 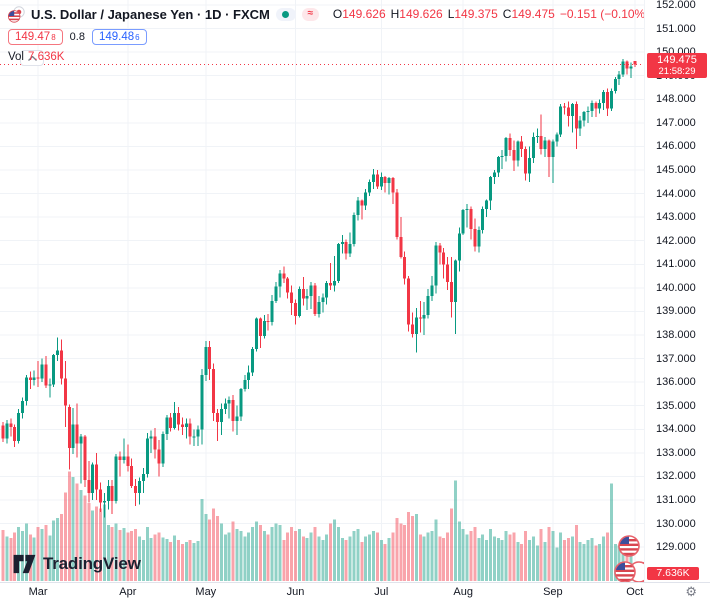 I want to click on price-tick-label: 147.000, so click(x=676, y=122).